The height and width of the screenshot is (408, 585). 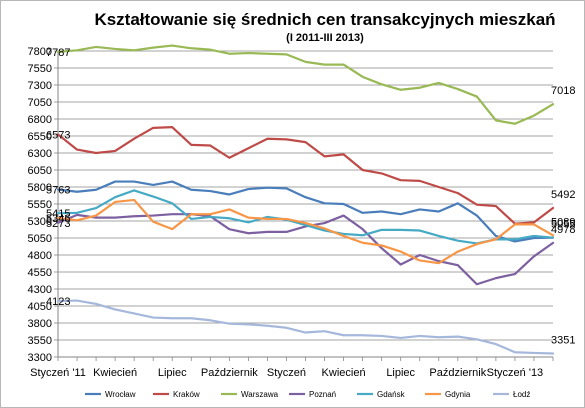 I want to click on y-tick-label: 6050, so click(x=40, y=171).